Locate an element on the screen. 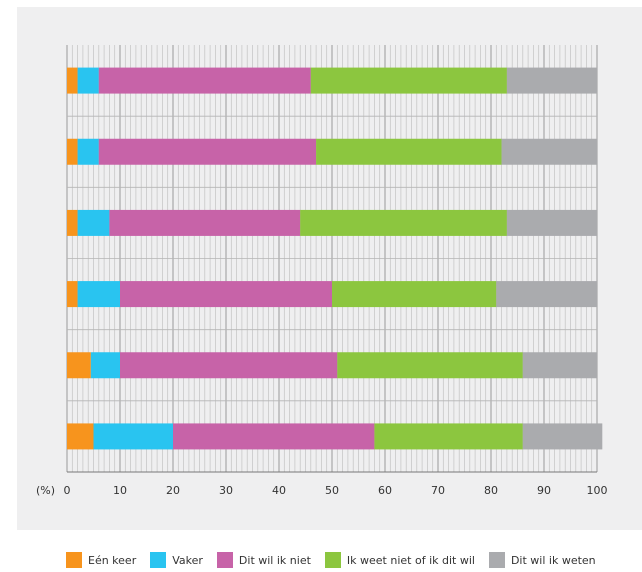  legend-label: Vaker is located at coordinates (187, 560).